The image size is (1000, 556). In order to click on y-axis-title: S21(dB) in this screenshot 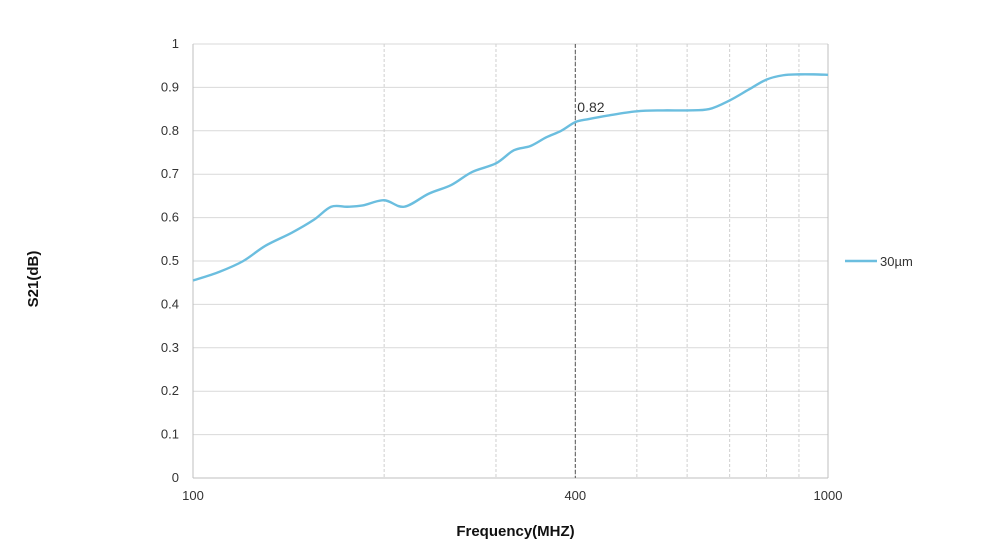, I will do `click(33, 279)`.